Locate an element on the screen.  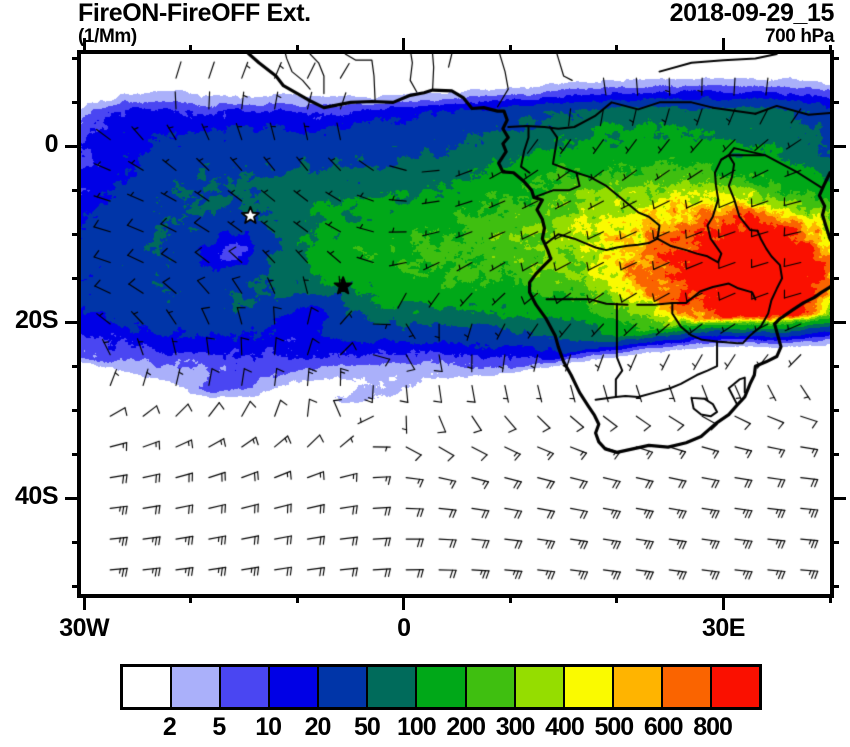
y-axis-label: 0 is located at coordinates (51, 144).